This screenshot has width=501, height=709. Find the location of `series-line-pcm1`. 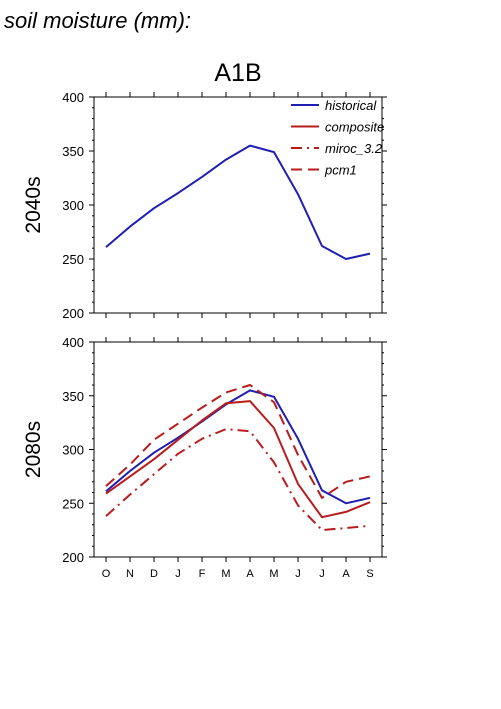

series-line-pcm1 is located at coordinates (238, 441).